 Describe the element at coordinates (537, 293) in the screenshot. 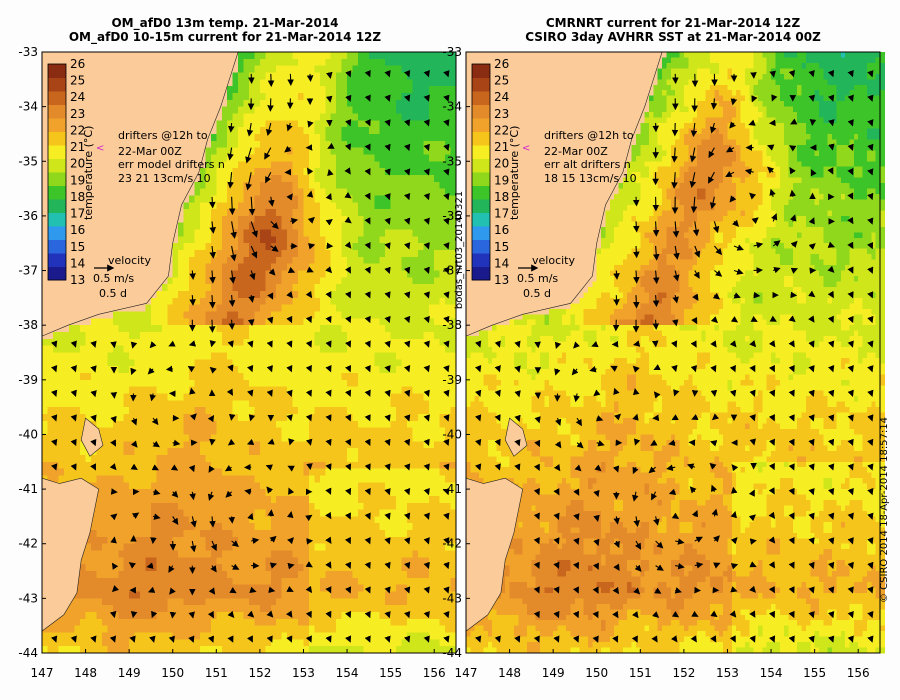

I see `velocity-key-time-right: 0.5 d` at that location.